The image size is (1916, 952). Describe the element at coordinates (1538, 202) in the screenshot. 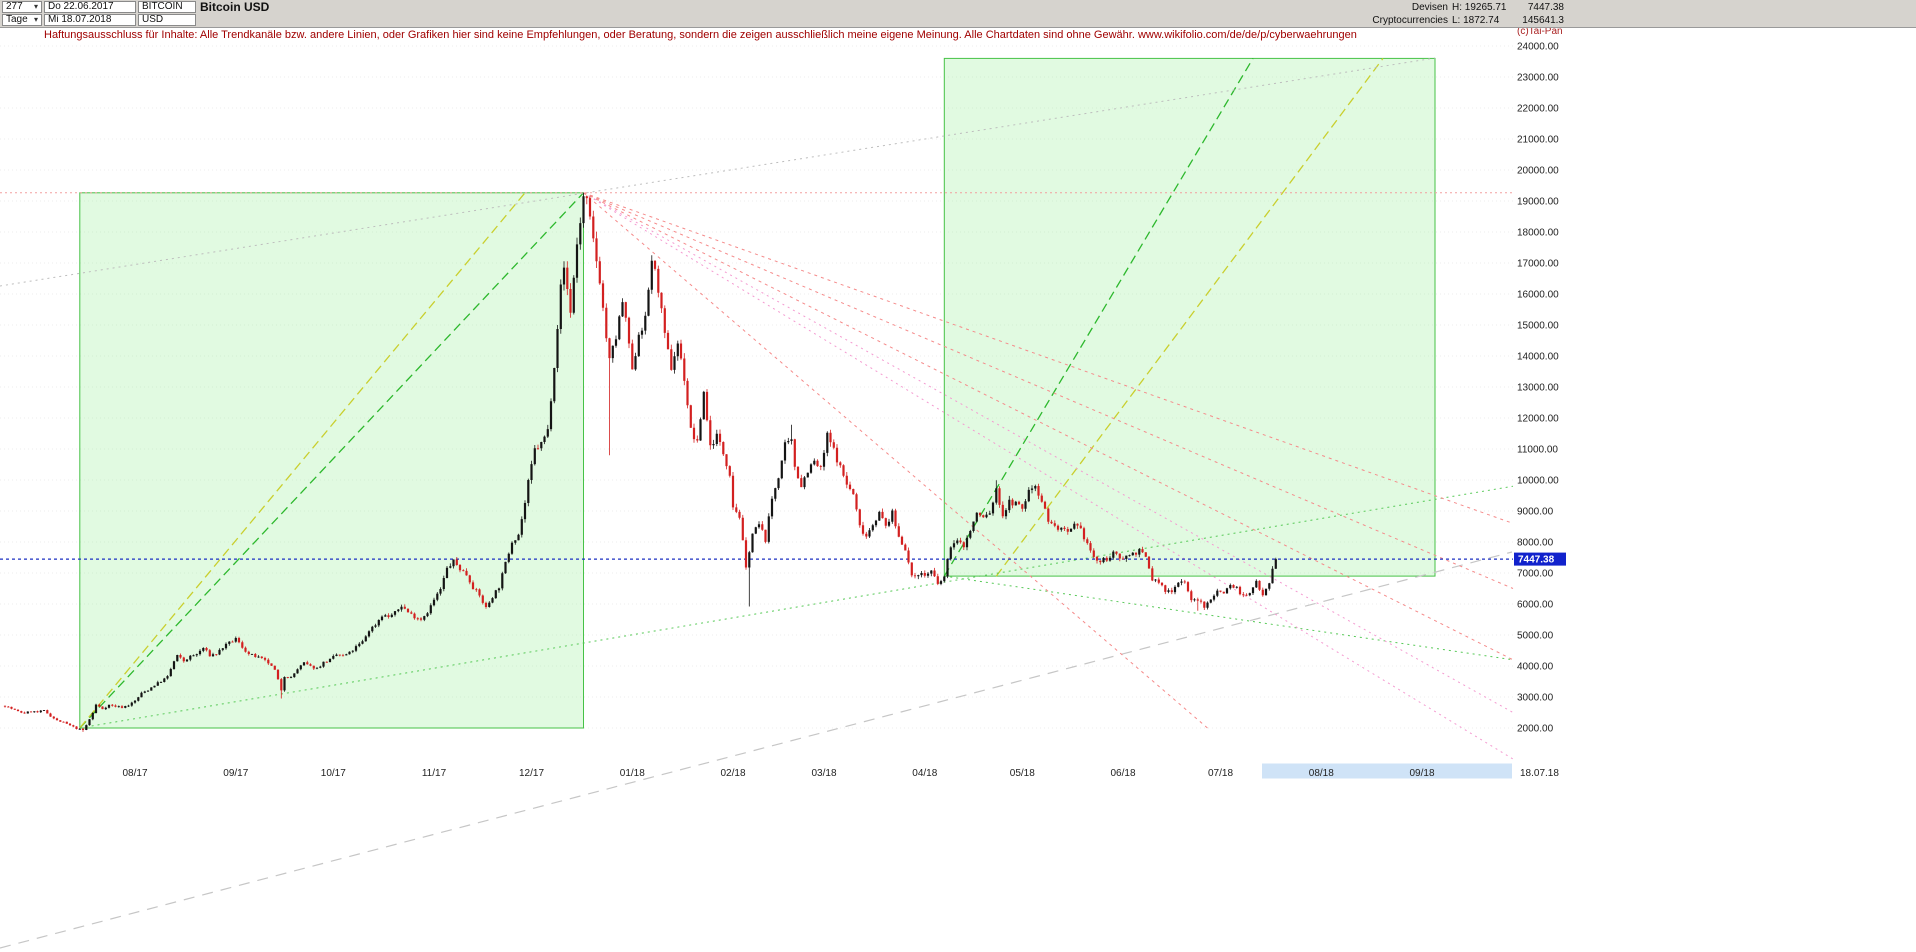

I see `price-tick-label: 19000.00` at that location.